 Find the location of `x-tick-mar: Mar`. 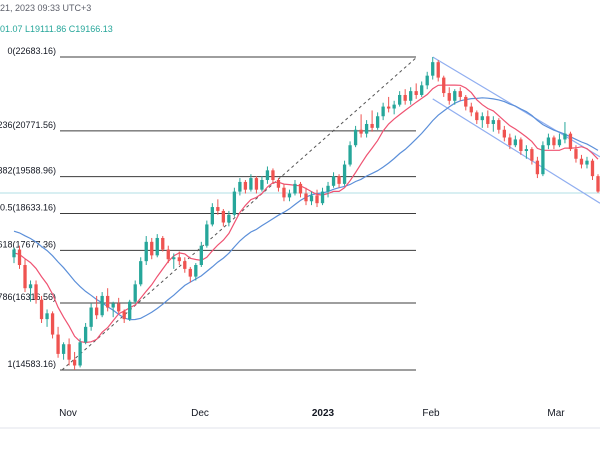

x-tick-mar: Mar is located at coordinates (556, 413).